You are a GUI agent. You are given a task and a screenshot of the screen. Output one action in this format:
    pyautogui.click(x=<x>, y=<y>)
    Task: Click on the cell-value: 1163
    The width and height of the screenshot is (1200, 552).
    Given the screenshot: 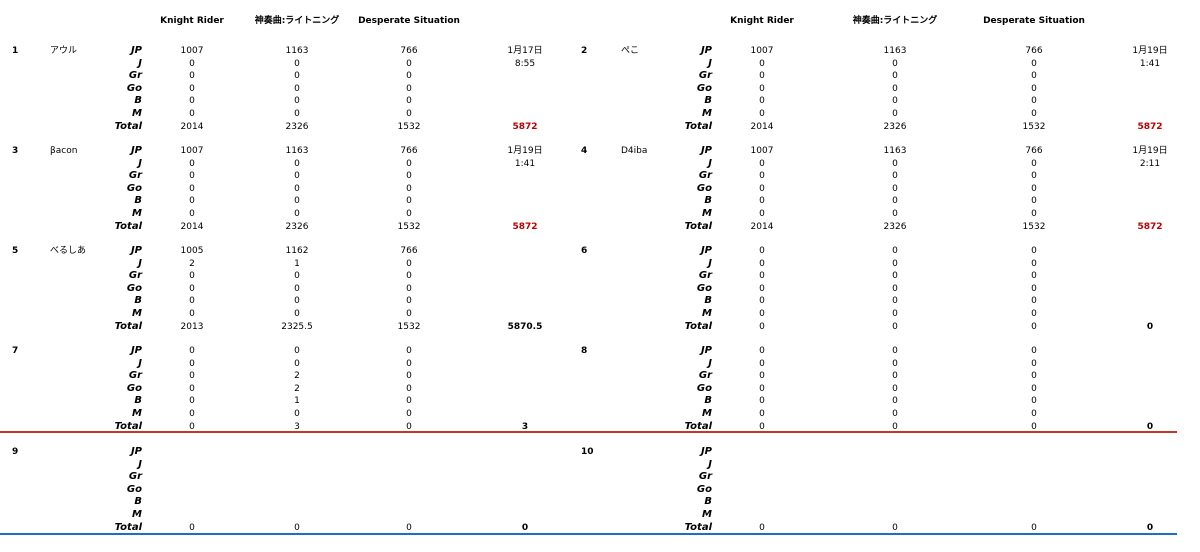 What is the action you would take?
    pyautogui.click(x=297, y=51)
    